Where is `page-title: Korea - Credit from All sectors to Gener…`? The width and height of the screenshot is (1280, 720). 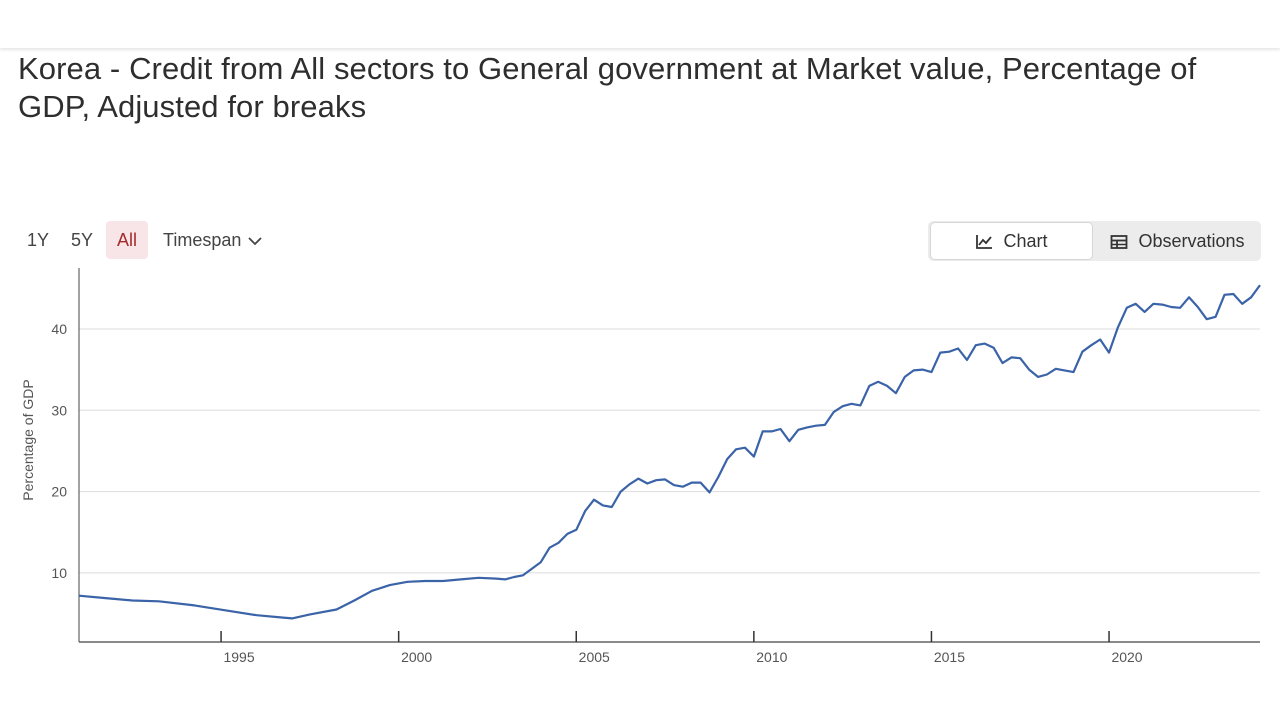
page-title: Korea - Credit from All sectors to Gener… is located at coordinates (607, 87).